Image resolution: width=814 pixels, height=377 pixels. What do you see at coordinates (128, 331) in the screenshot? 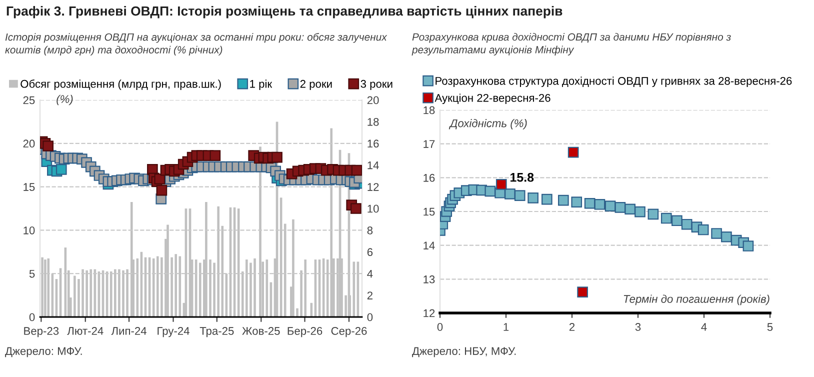
I see `x-tick-label: Лип-24` at bounding box center [128, 331].